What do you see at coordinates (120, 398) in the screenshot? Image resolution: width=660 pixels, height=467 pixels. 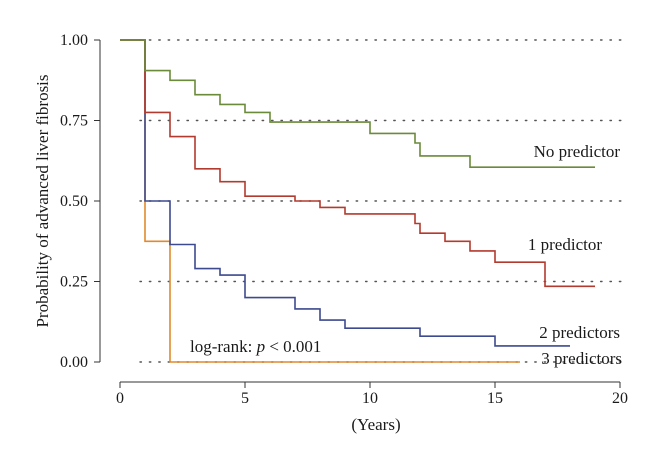 I see `x-tick-label: 0` at bounding box center [120, 398].